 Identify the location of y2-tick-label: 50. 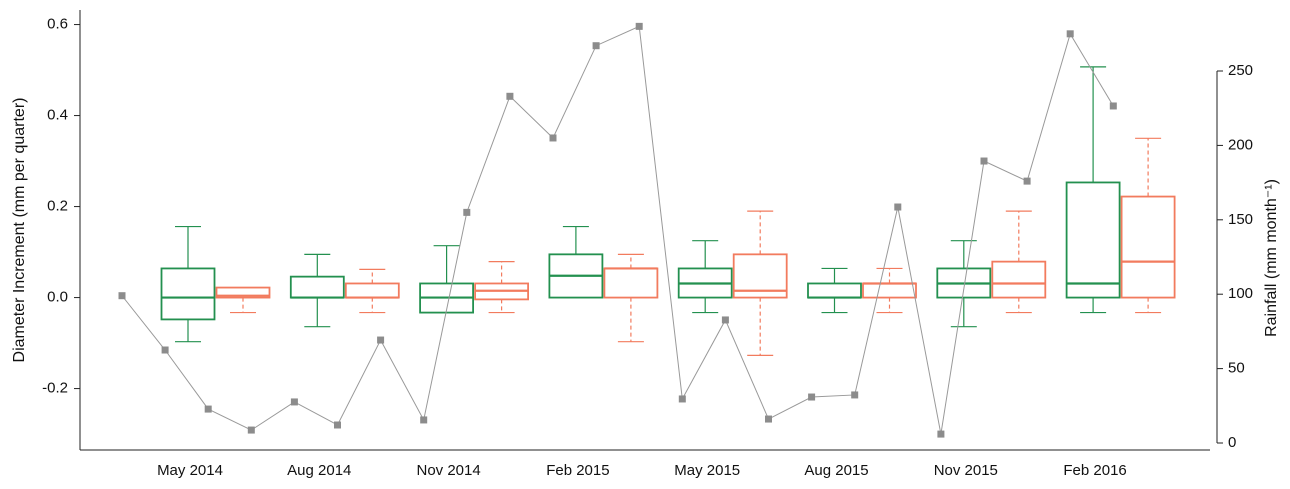
(1236, 368).